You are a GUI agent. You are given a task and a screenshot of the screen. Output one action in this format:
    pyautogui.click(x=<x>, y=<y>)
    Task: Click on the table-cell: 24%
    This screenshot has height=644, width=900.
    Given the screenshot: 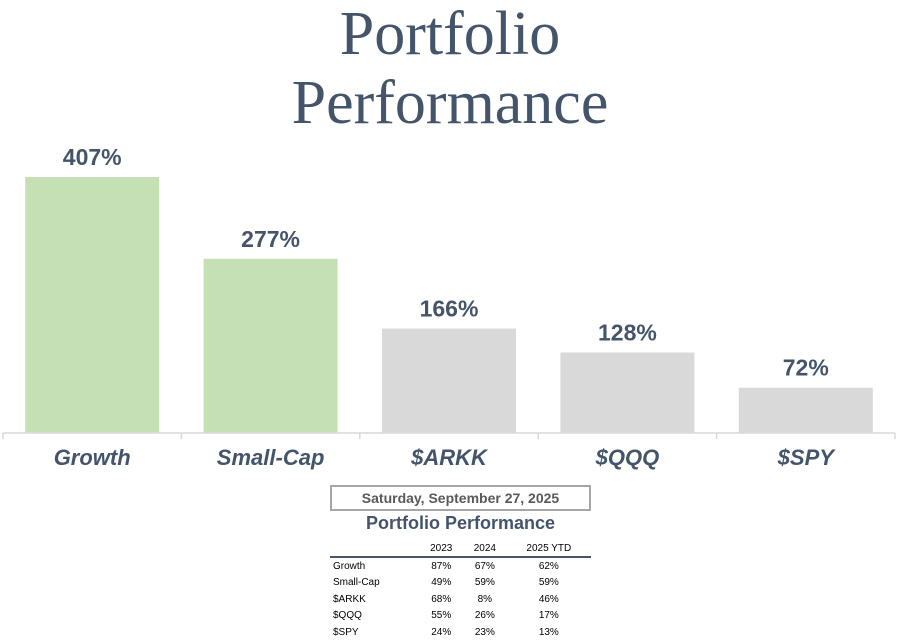 What is the action you would take?
    pyautogui.click(x=441, y=632)
    